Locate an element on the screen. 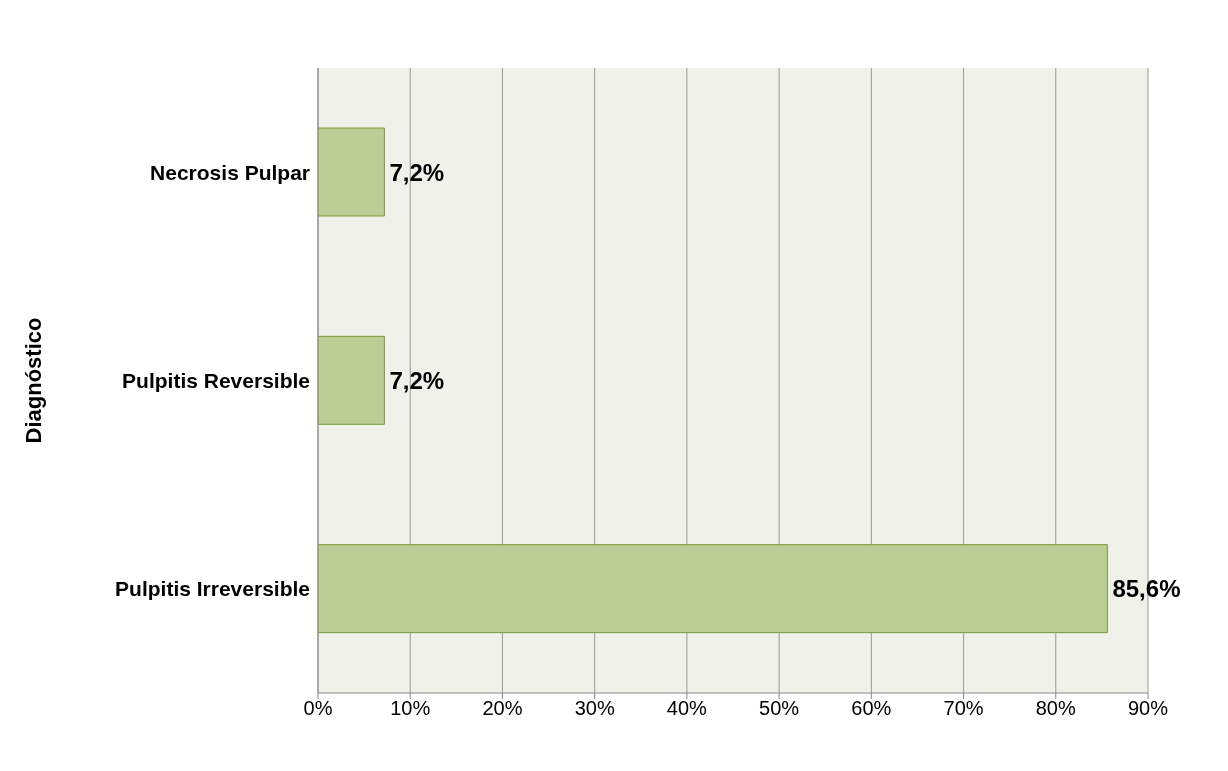  x-tick-label: 0% is located at coordinates (318, 708).